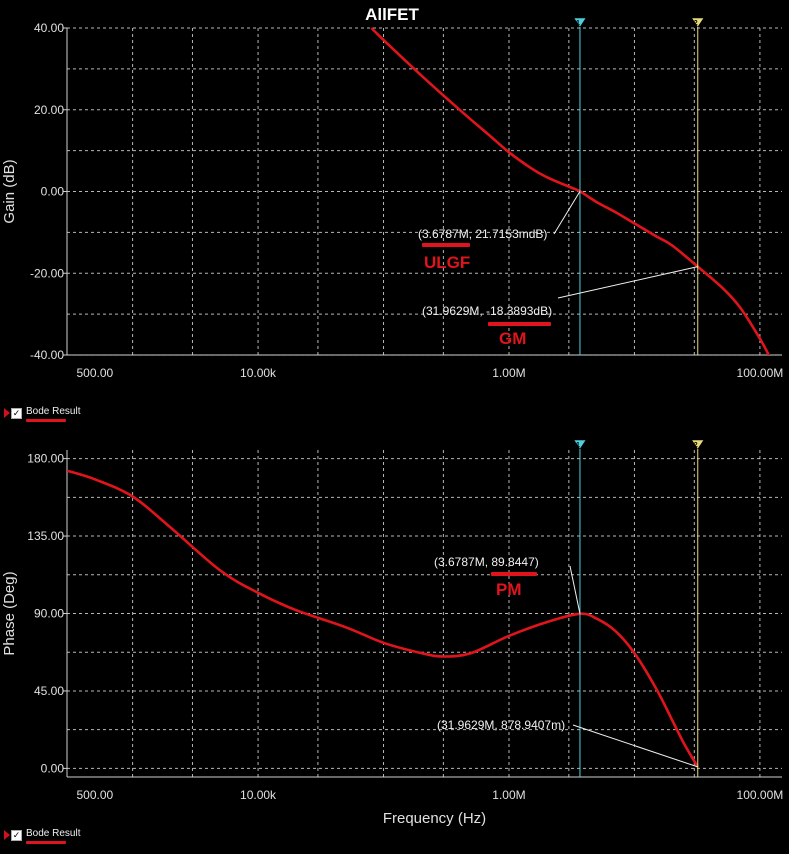  I want to click on y-tick-label: 90.00, so click(49, 614).